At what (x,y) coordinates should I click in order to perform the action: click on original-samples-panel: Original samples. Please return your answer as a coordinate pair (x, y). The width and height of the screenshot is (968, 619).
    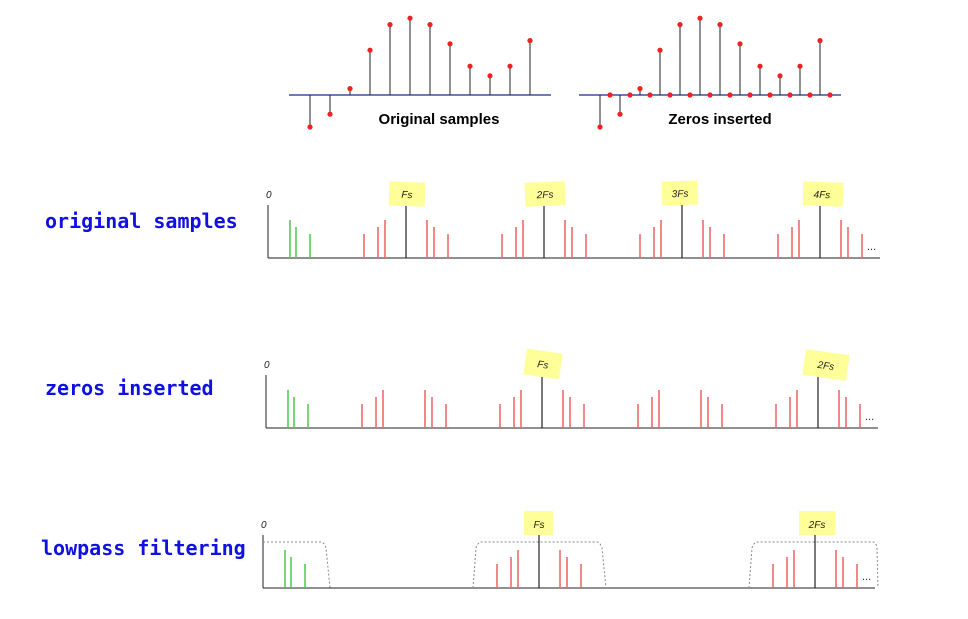
    Looking at the image, I should click on (420, 72).